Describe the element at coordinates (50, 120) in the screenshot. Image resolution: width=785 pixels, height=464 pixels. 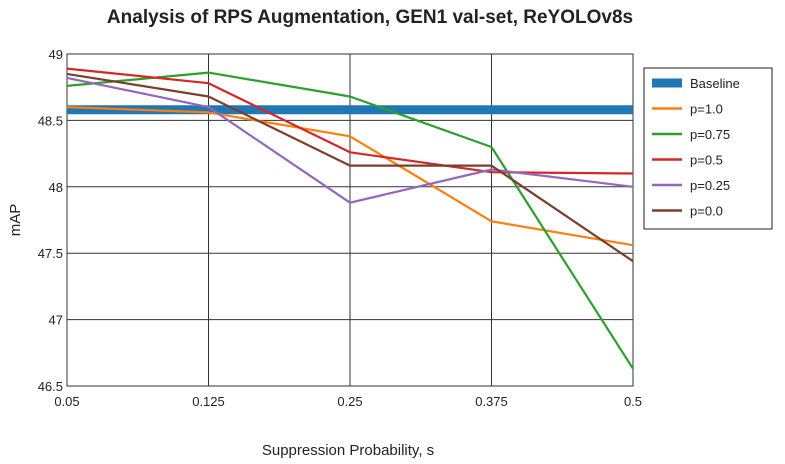
I see `y-tick-label: 48.5` at that location.